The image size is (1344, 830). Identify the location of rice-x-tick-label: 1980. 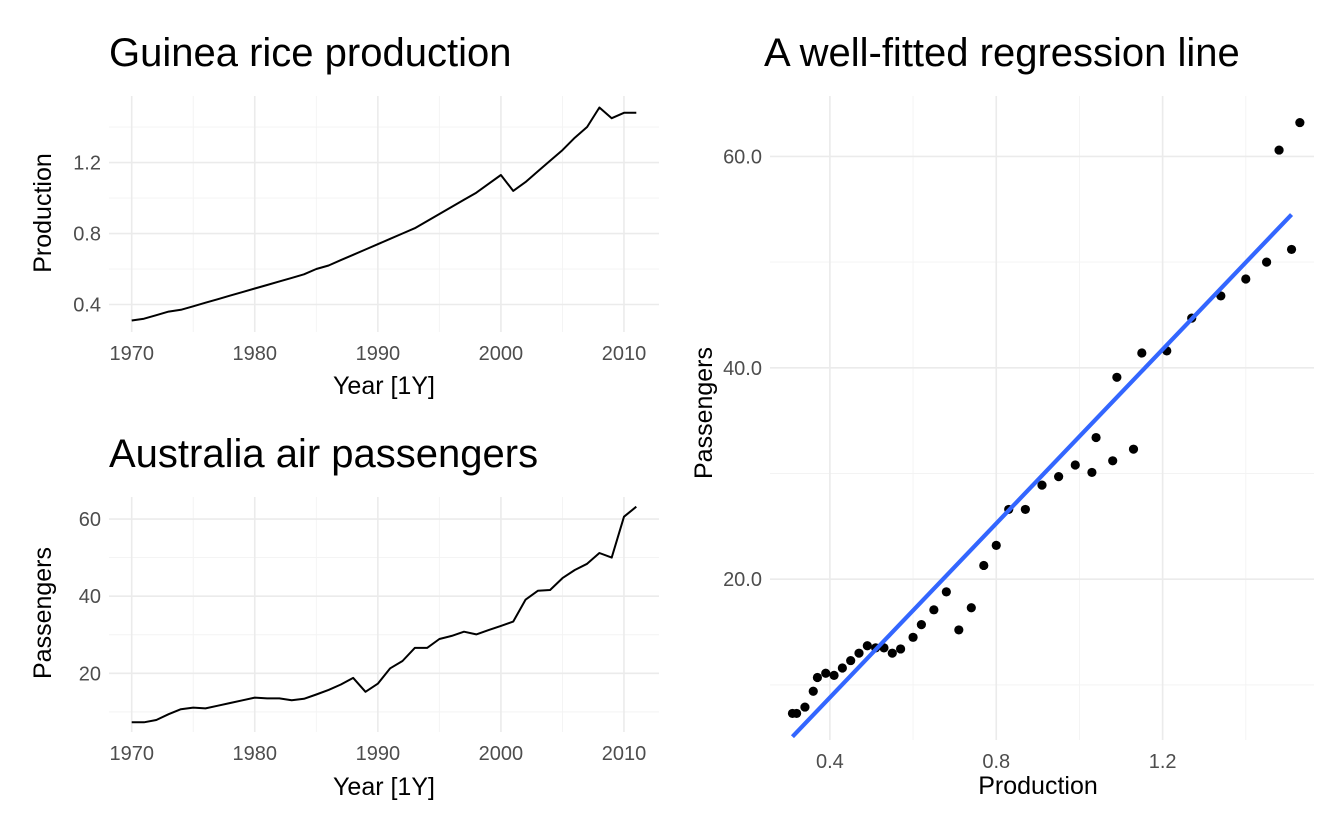
(255, 354).